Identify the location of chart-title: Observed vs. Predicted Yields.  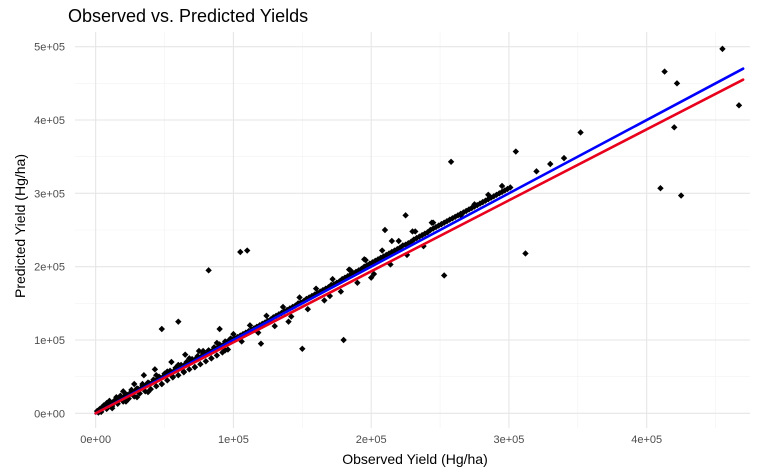
(188, 16).